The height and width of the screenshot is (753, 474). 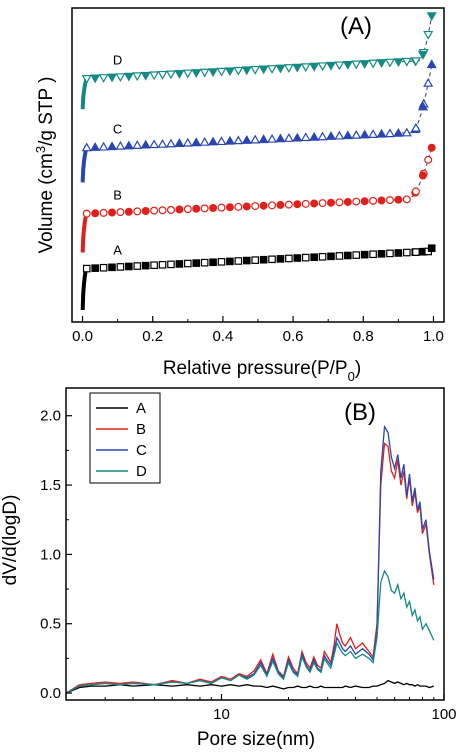 What do you see at coordinates (443, 714) in the screenshot?
I see `panel-b-x-tick-label: 100` at bounding box center [443, 714].